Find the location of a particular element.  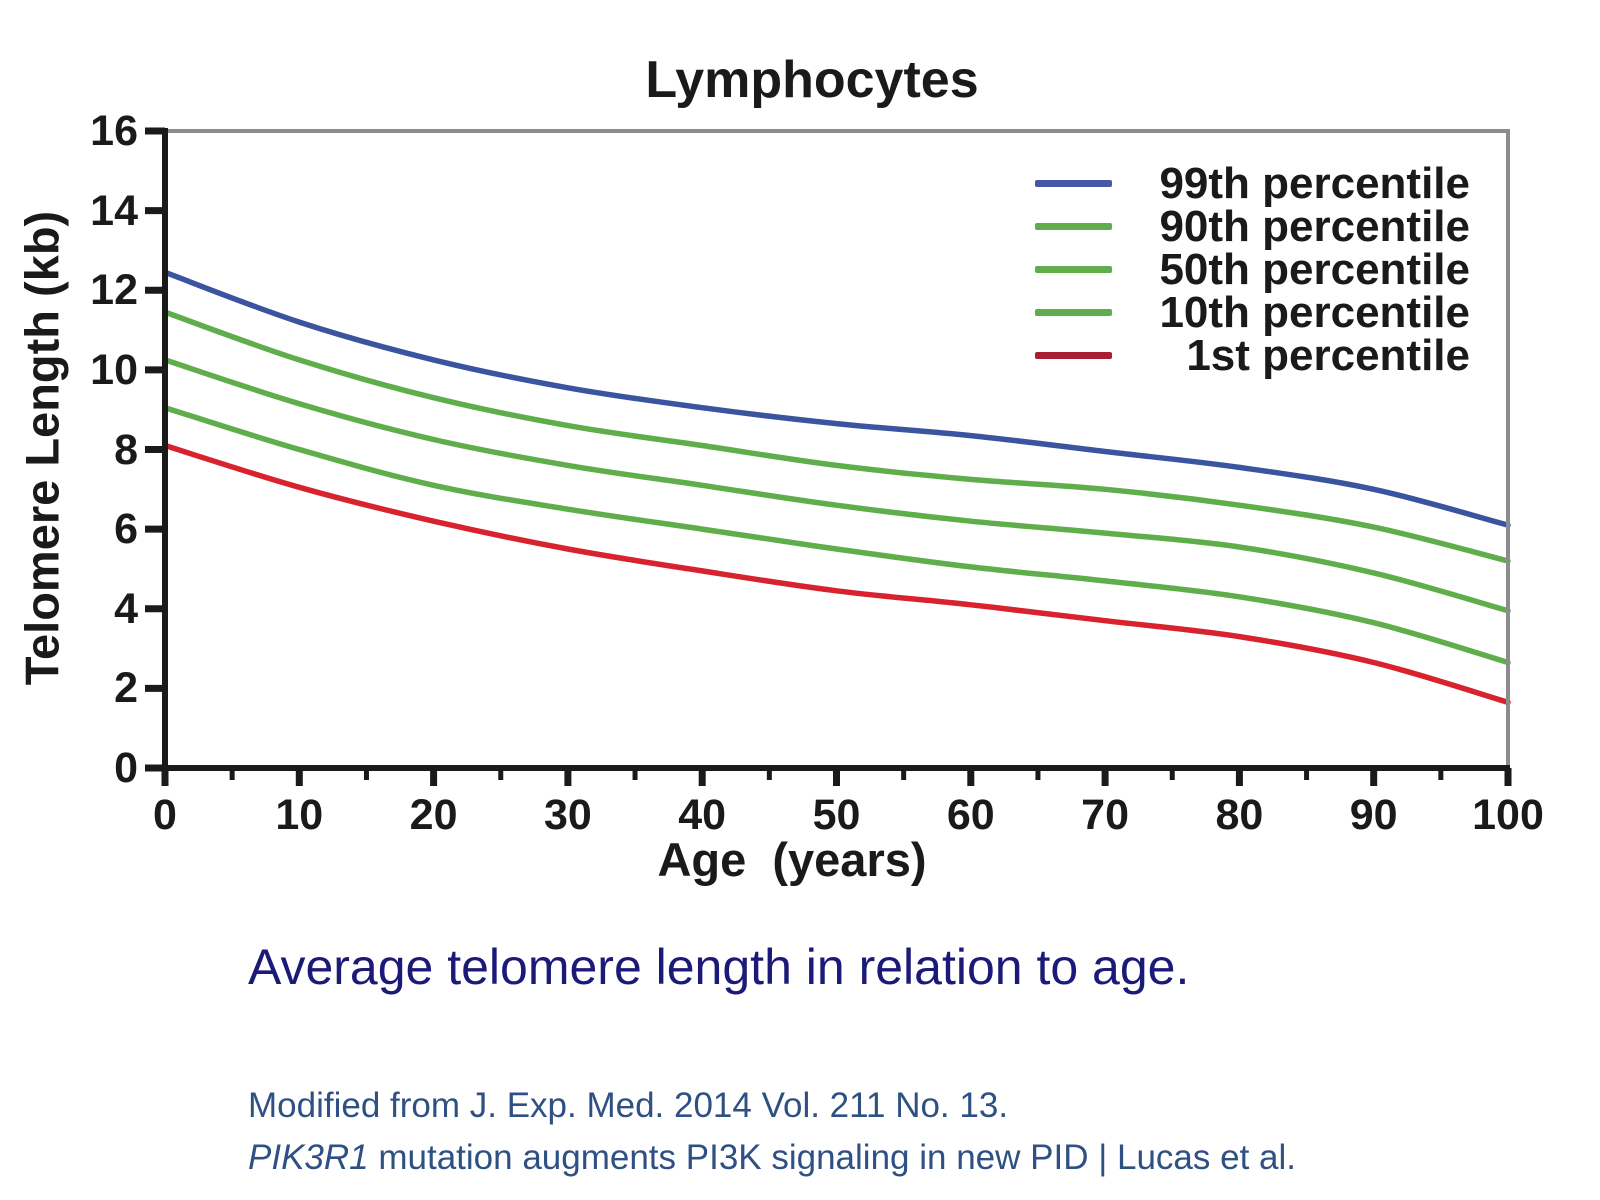

legend-entry: 10th percentile is located at coordinates (1252, 312).